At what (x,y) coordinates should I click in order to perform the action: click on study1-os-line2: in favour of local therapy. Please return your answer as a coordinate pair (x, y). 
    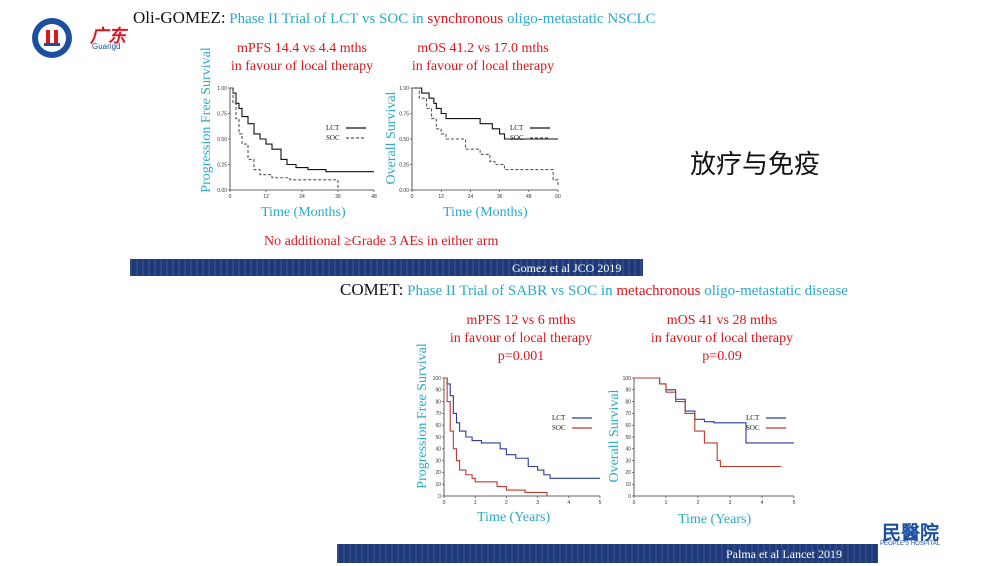
    Looking at the image, I should click on (483, 66).